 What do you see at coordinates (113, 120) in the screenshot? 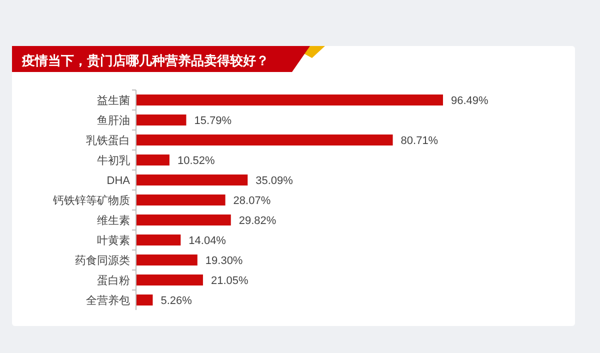
I see `y-tick-label: 鱼肝油` at bounding box center [113, 120].